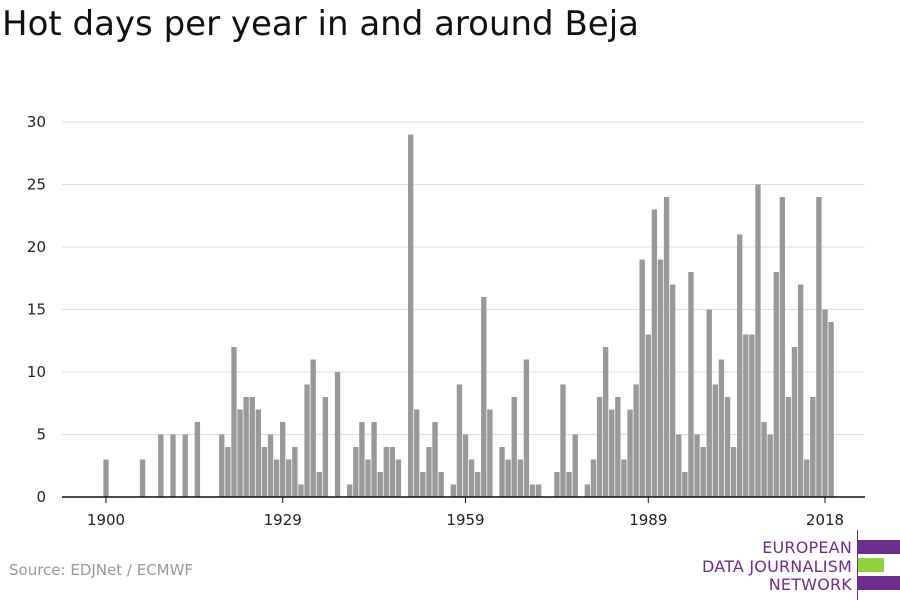 This screenshot has height=600, width=900. Describe the element at coordinates (532, 490) in the screenshot. I see `bar-1970` at that location.